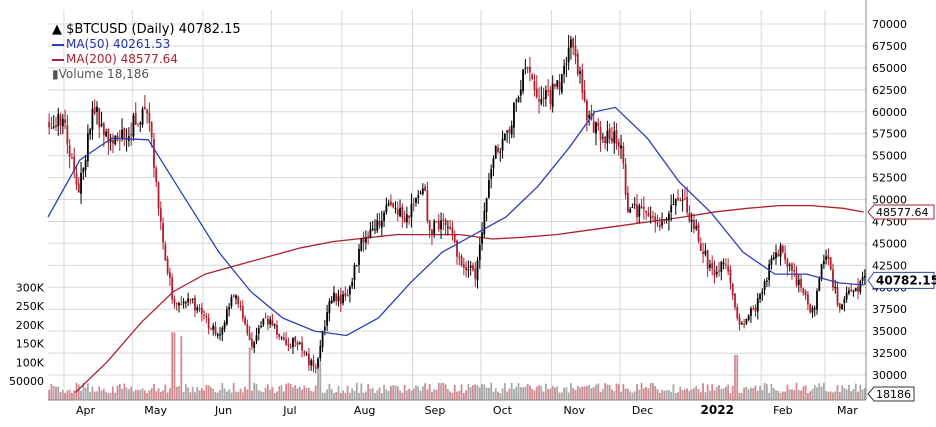 The height and width of the screenshot is (427, 936). I want to click on x-tick-label: Sep, so click(435, 410).